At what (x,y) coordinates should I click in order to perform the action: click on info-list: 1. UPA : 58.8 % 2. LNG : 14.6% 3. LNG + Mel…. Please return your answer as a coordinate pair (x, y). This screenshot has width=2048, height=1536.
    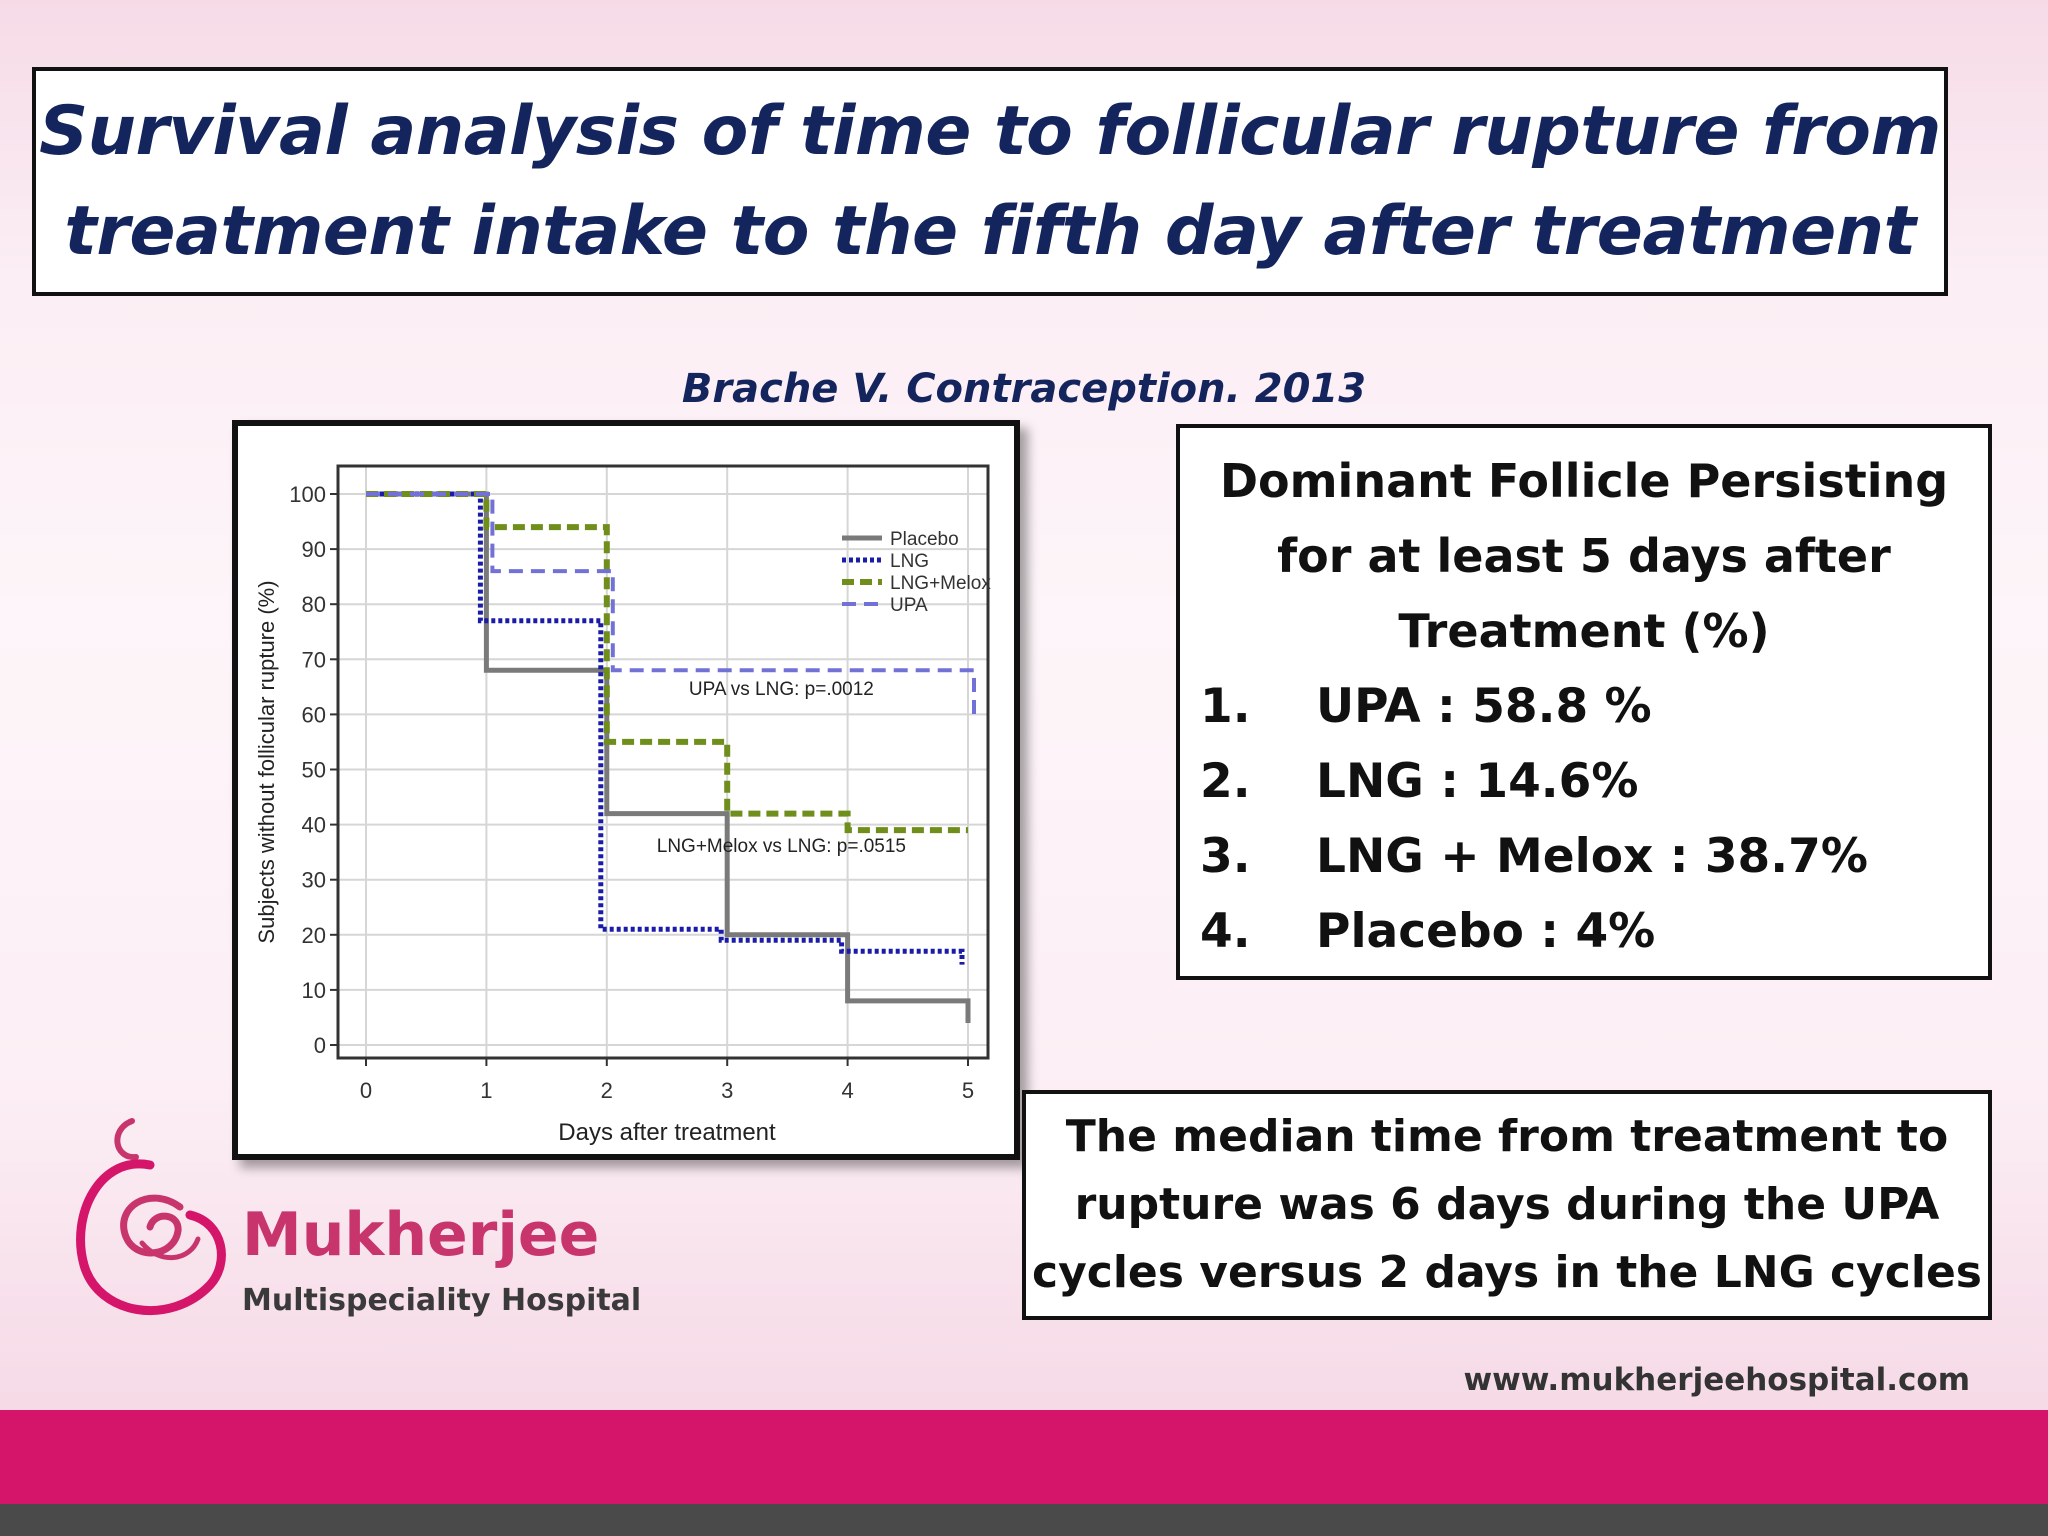
    Looking at the image, I should click on (1584, 819).